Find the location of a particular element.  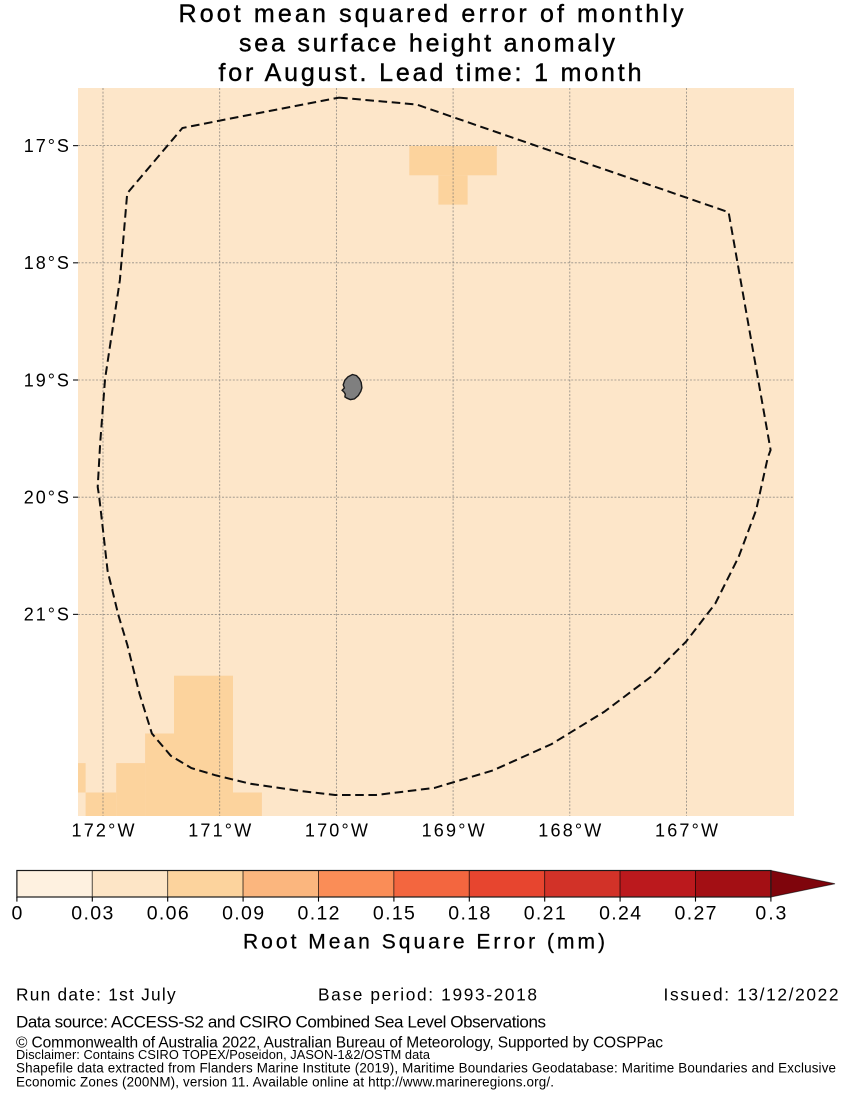

svg-text: 172°W is located at coordinates (103, 831).